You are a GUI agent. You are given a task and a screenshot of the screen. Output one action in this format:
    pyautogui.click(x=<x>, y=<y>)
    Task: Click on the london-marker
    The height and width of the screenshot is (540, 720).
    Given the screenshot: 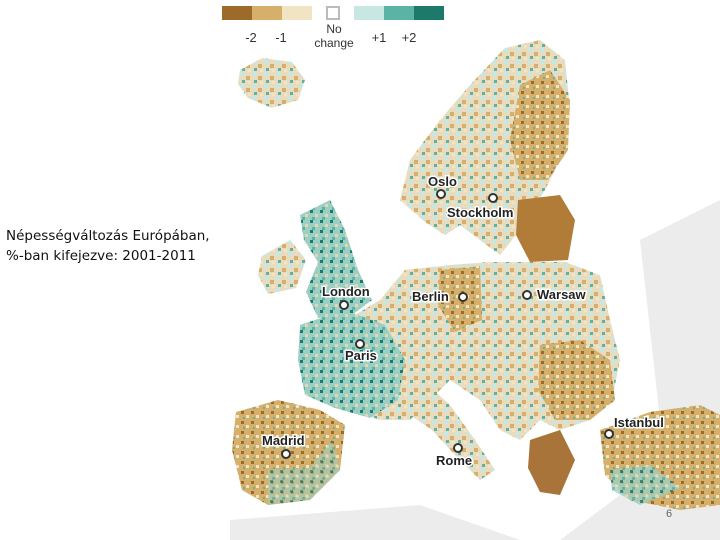 What is the action you would take?
    pyautogui.click(x=344, y=305)
    